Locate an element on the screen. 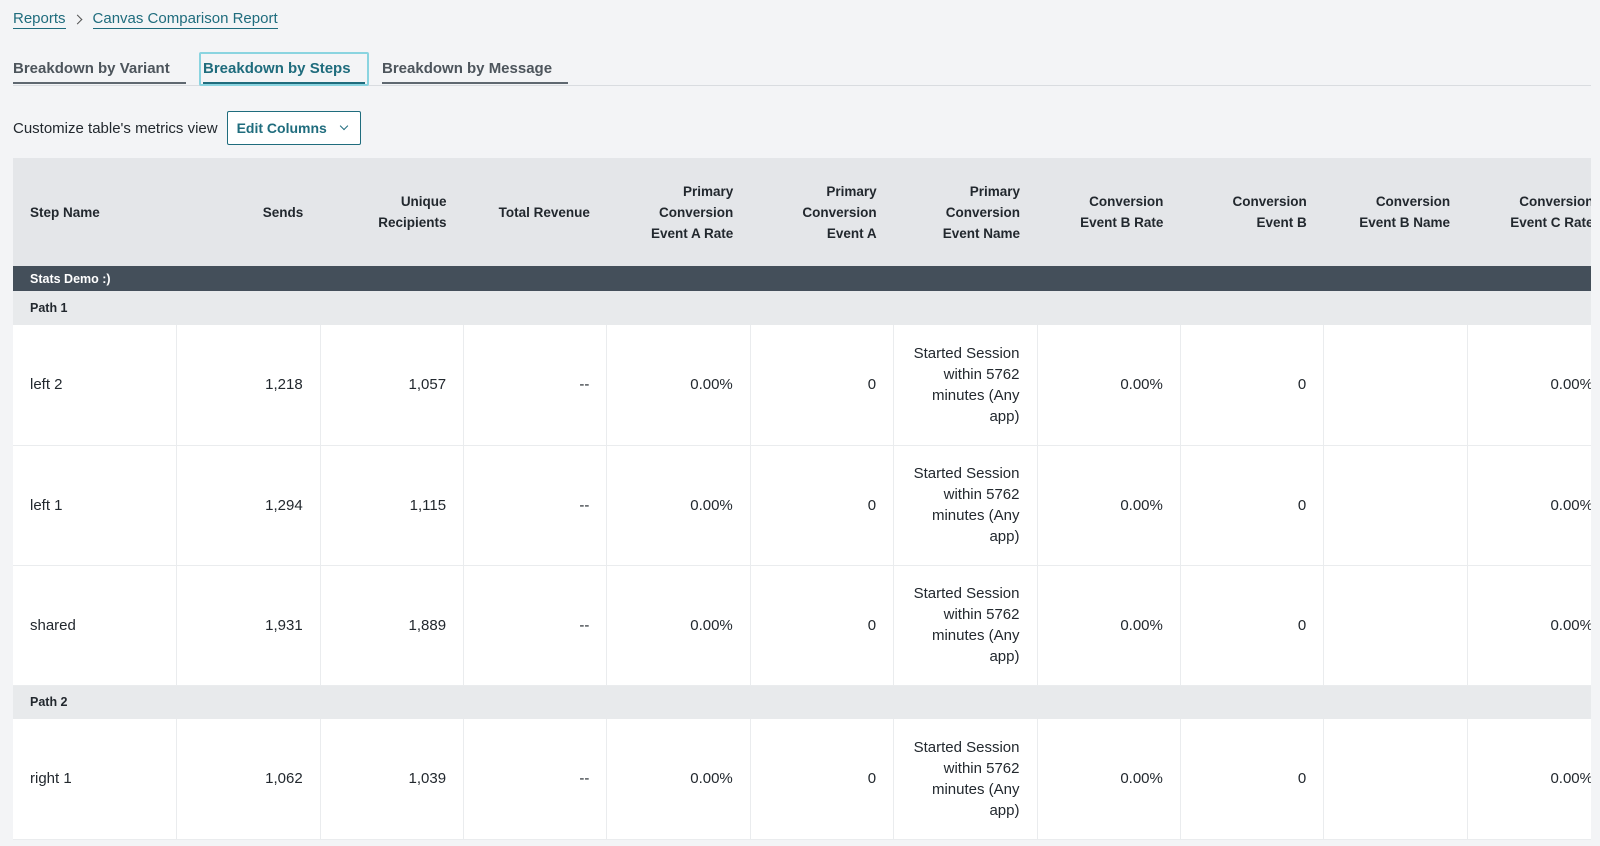 Image resolution: width=1600 pixels, height=846 pixels. chevron-right-icon is located at coordinates (77, 19).